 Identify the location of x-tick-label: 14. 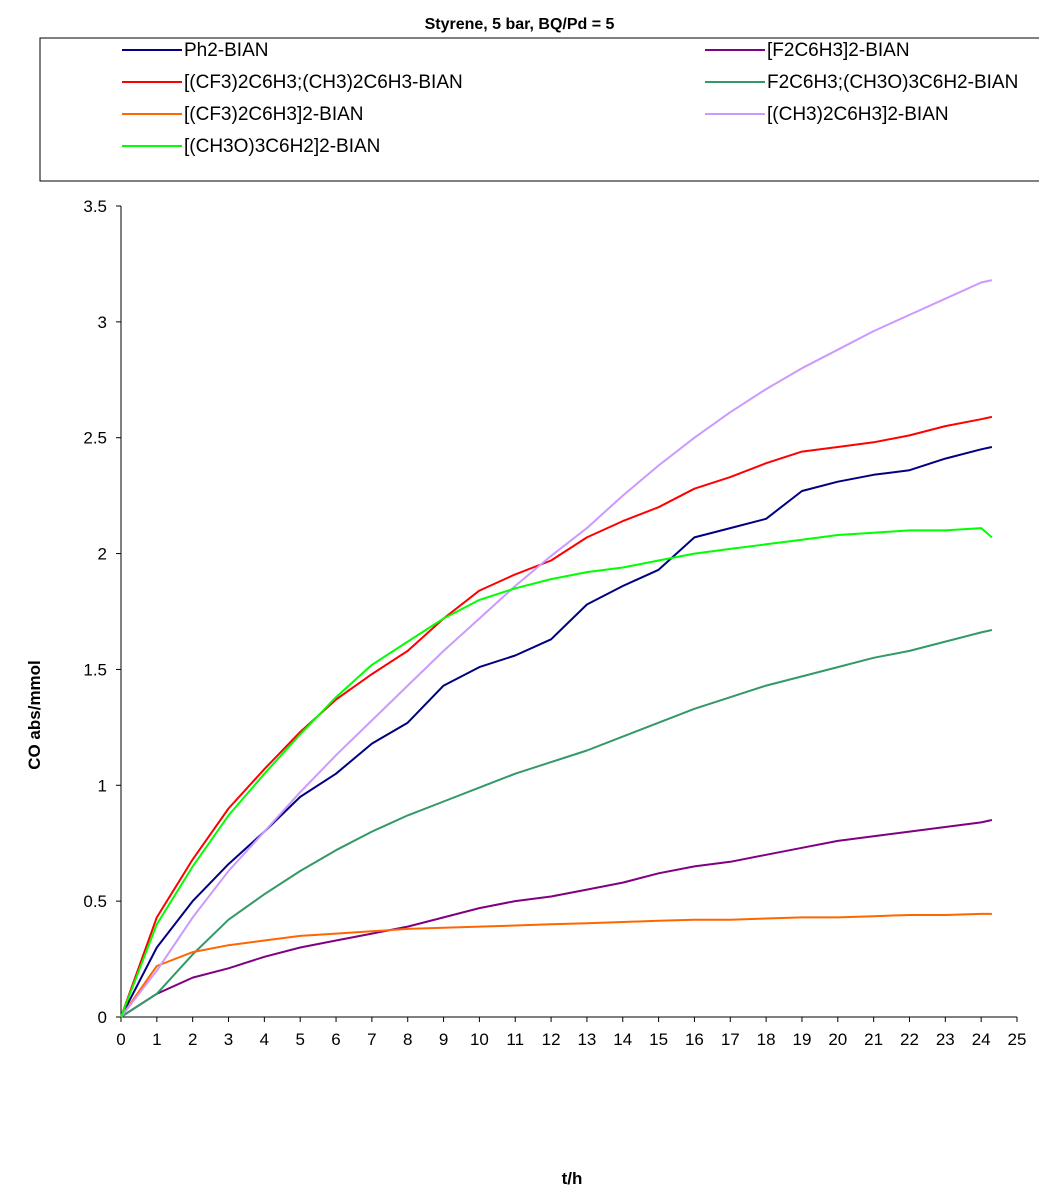
(622, 1039).